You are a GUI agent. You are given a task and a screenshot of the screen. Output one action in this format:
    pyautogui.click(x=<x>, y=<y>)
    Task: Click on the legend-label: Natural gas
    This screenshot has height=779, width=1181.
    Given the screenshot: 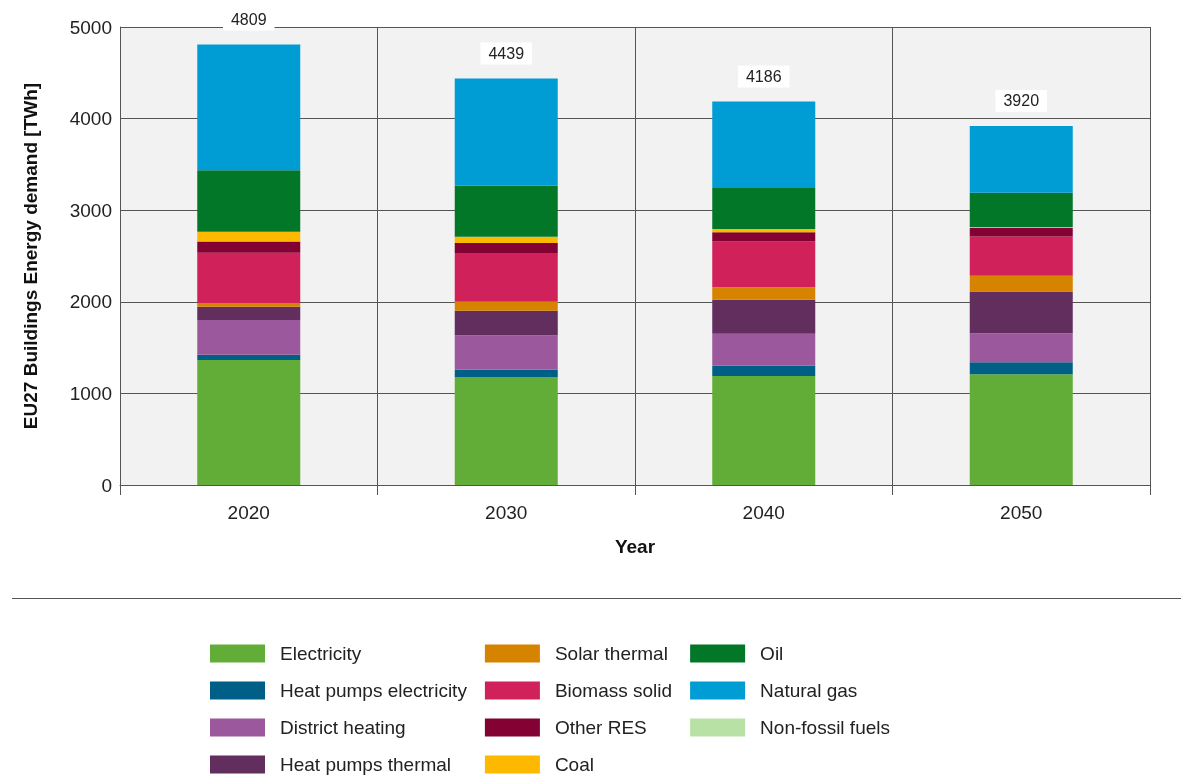 What is the action you would take?
    pyautogui.click(x=809, y=690)
    